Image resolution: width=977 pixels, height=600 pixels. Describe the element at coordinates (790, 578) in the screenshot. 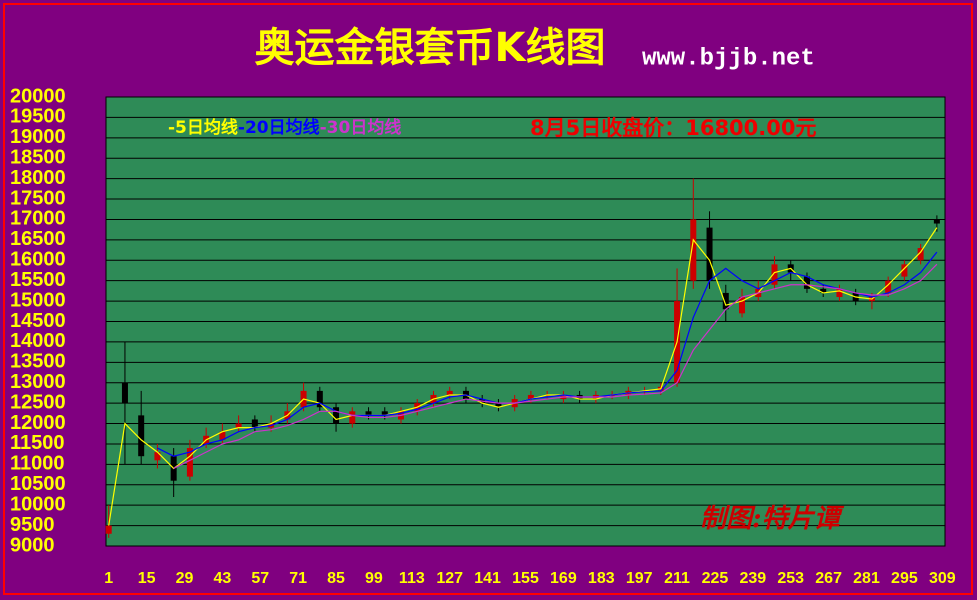

I see `x-tick-label: 253` at that location.